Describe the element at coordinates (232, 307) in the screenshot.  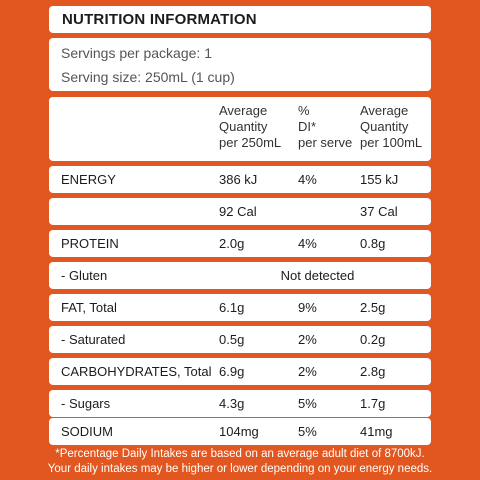
I see `row-qty-per-serve: 6.1g` at that location.